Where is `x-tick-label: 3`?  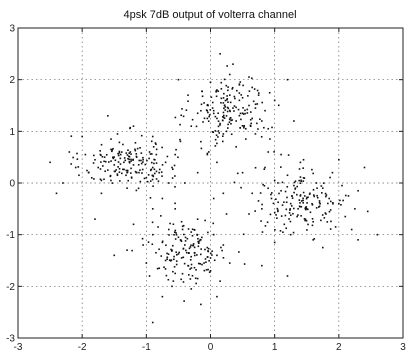 x-tick-label: 3 is located at coordinates (403, 347).